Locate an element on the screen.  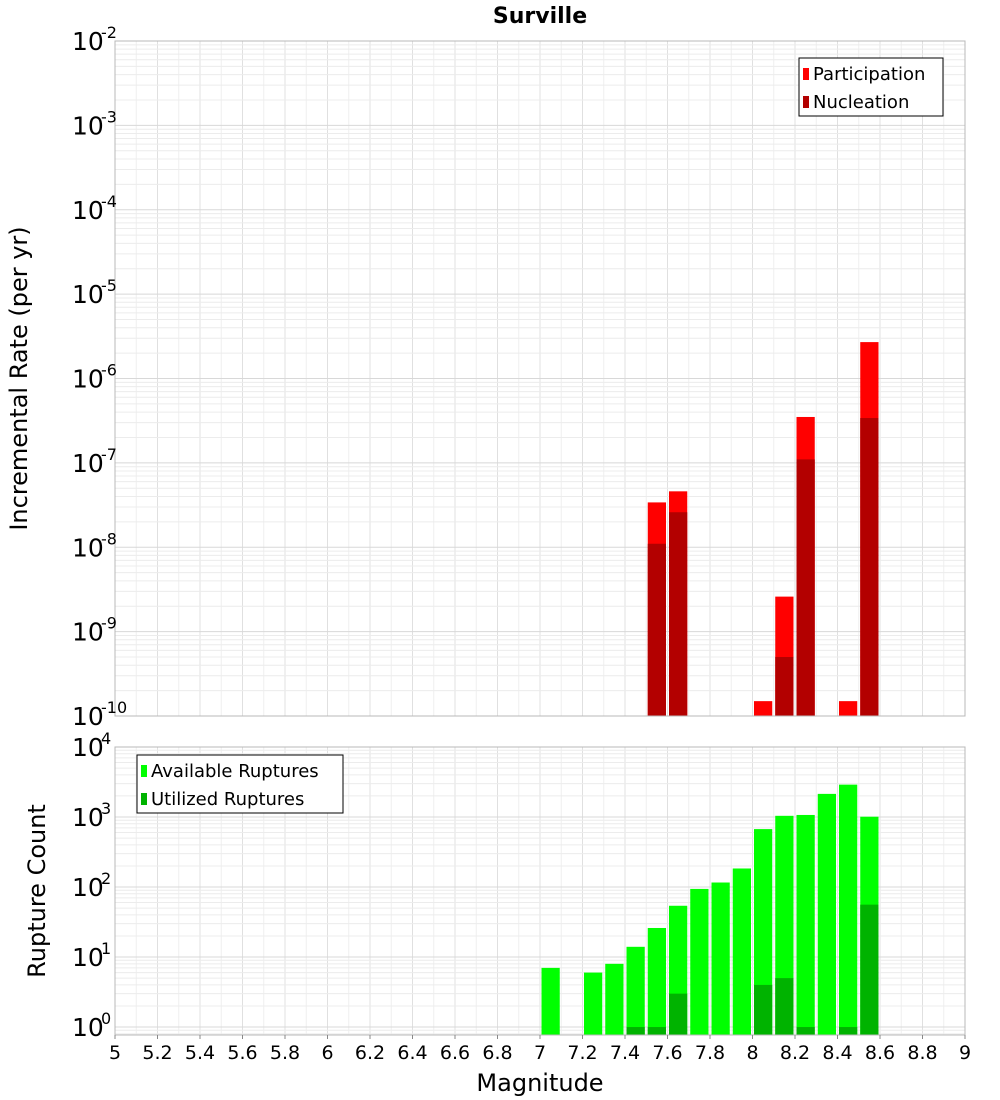
x-tick-label: 8.2 is located at coordinates (795, 1053).